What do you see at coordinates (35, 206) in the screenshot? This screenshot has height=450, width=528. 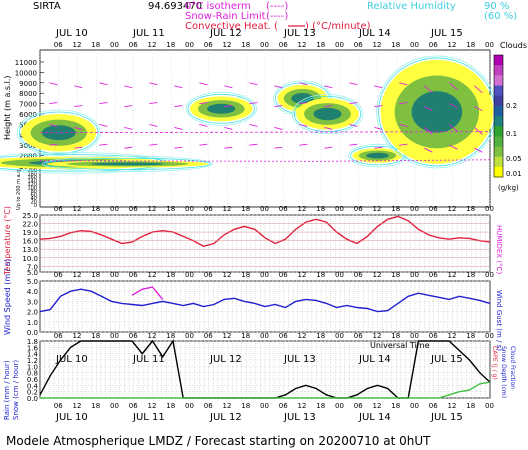 I see `agl-tick-label: 0` at bounding box center [35, 206].